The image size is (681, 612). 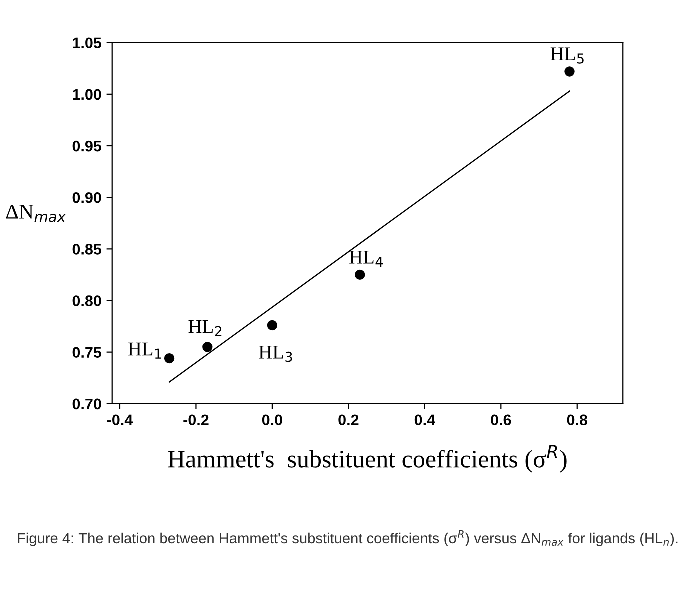 I want to click on x-tick-label: 0.4, so click(x=425, y=420).